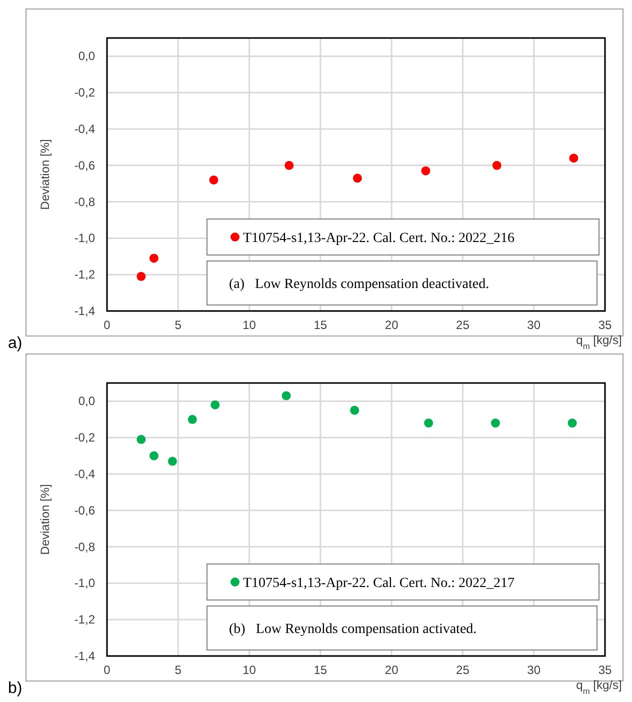 The image size is (632, 702). I want to click on text: a), so click(15, 343).